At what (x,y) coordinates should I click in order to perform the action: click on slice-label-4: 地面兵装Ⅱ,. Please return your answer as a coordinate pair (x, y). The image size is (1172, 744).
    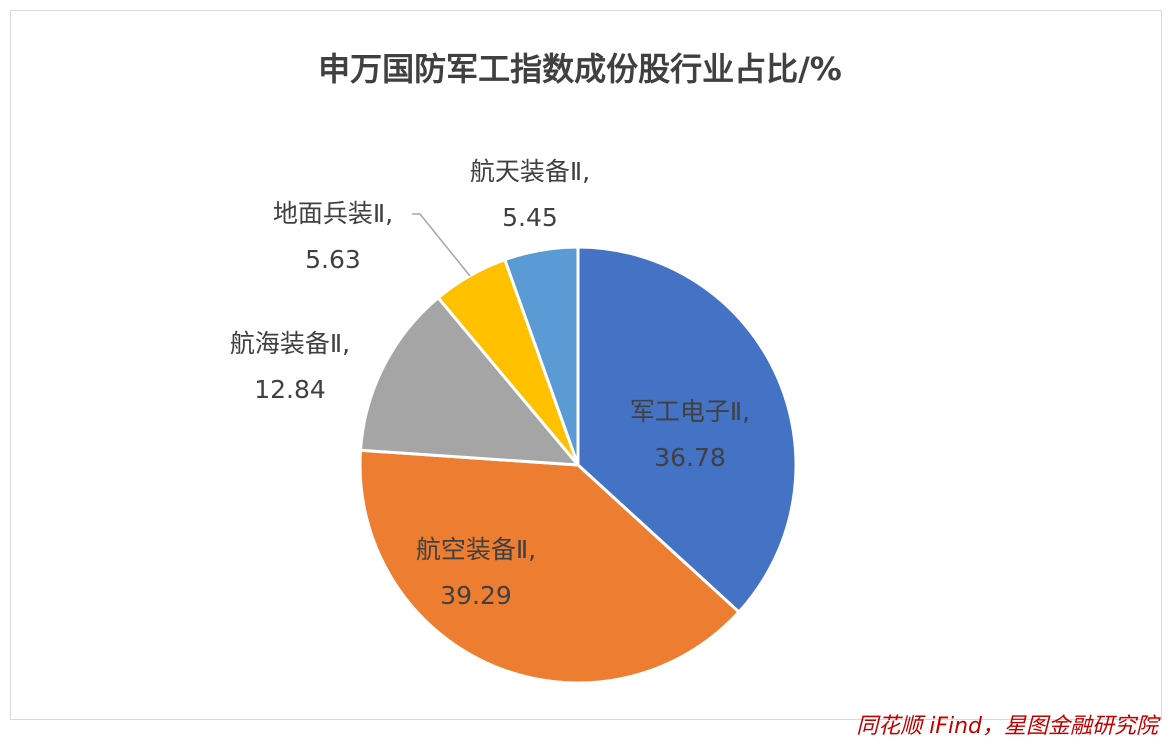
    Looking at the image, I should click on (333, 213).